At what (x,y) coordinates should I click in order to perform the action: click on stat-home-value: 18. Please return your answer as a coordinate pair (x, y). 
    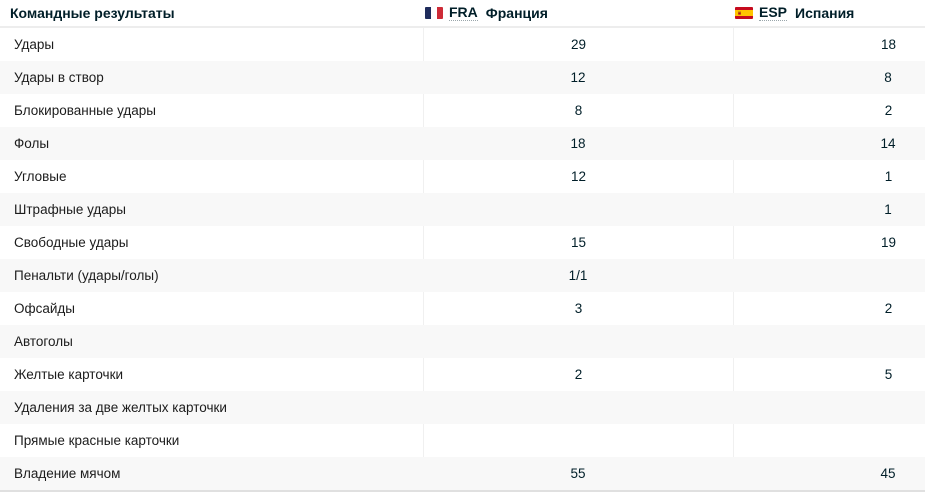
    Looking at the image, I should click on (578, 143).